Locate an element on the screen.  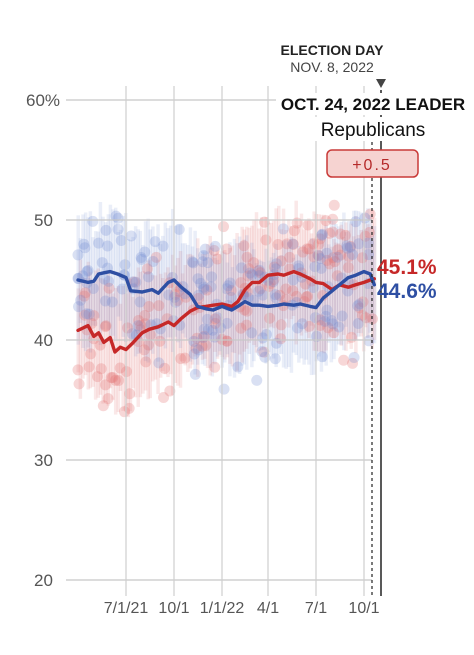
leader-party-background is located at coordinates (374, 129).